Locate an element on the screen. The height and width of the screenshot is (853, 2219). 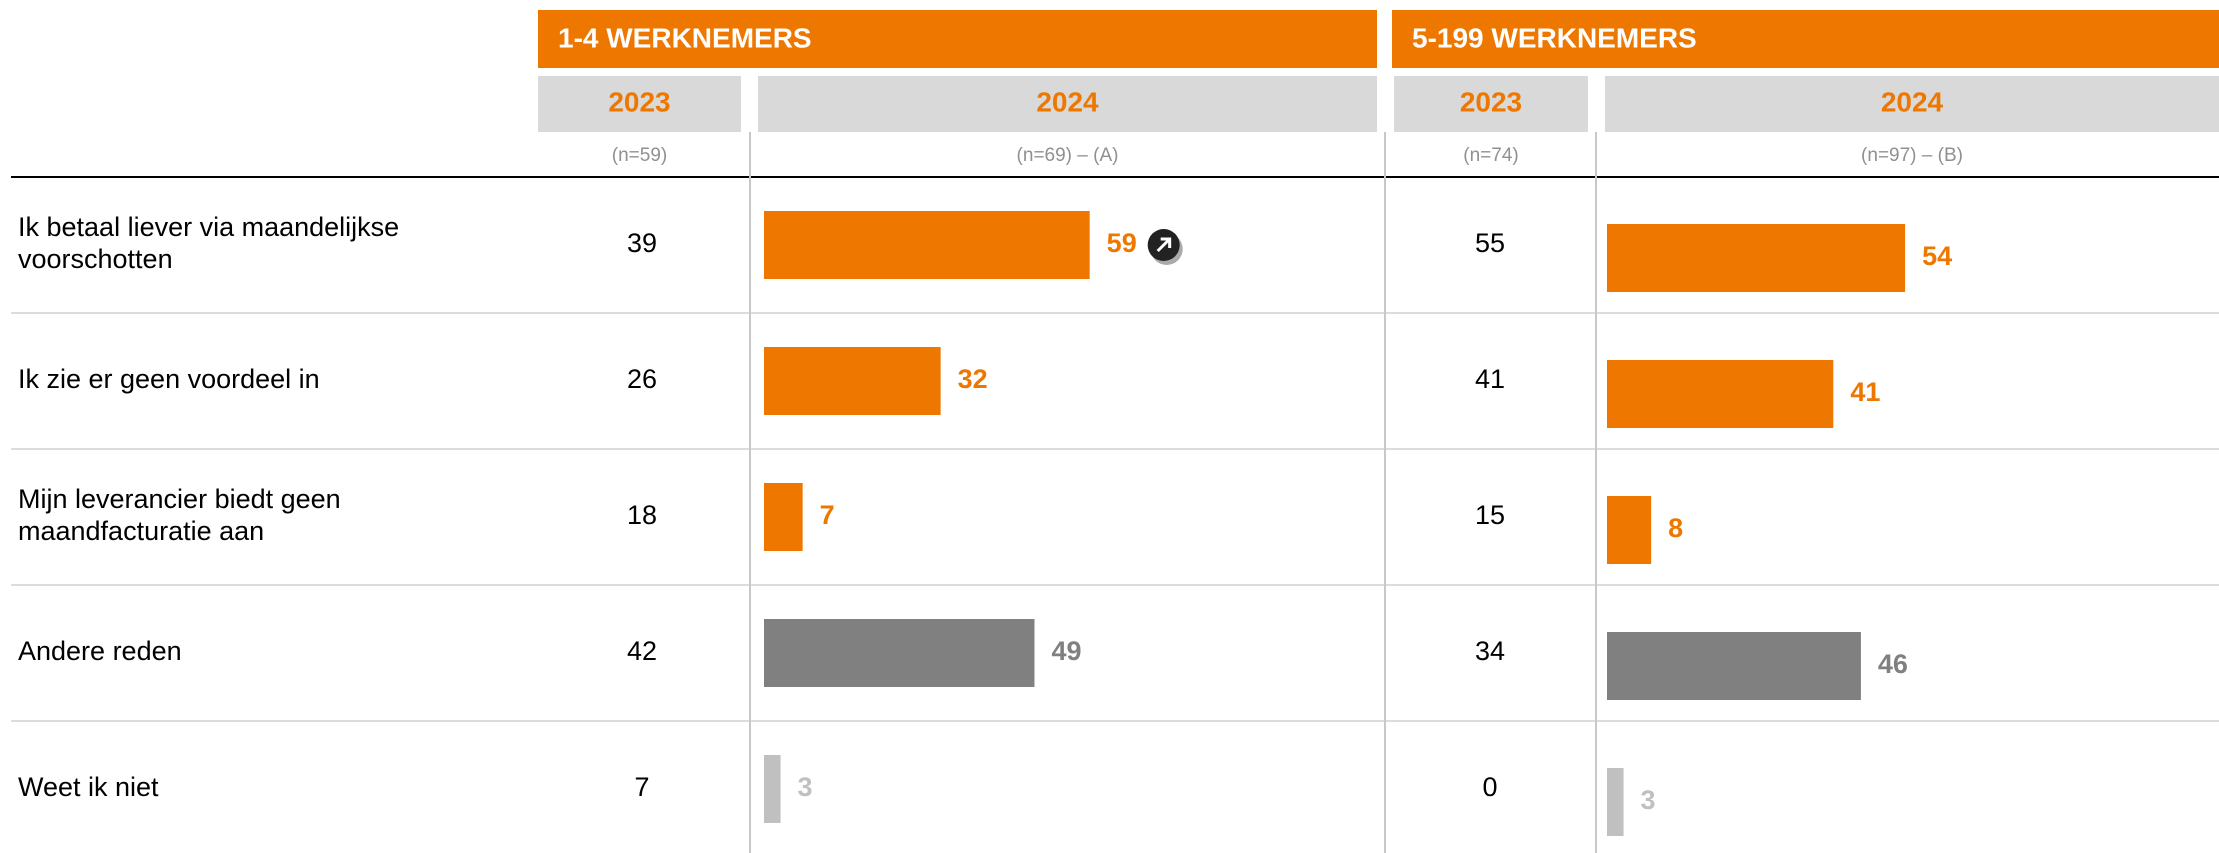
category-label: Weet ik niet is located at coordinates (88, 787).